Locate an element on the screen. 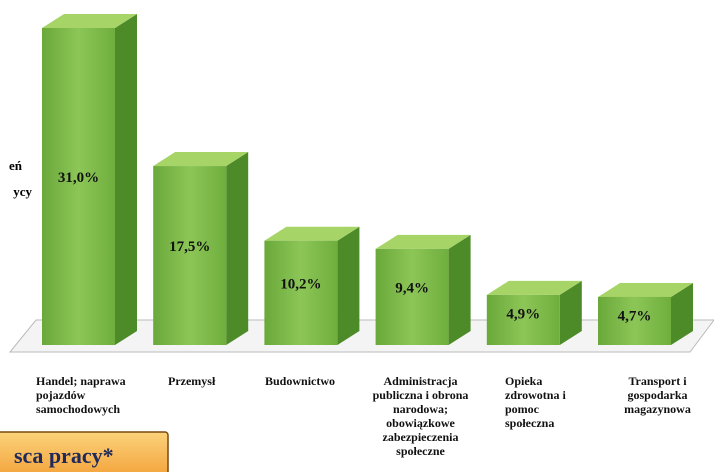 This screenshot has height=472, width=714. category-label: Budownictwo is located at coordinates (300, 381).